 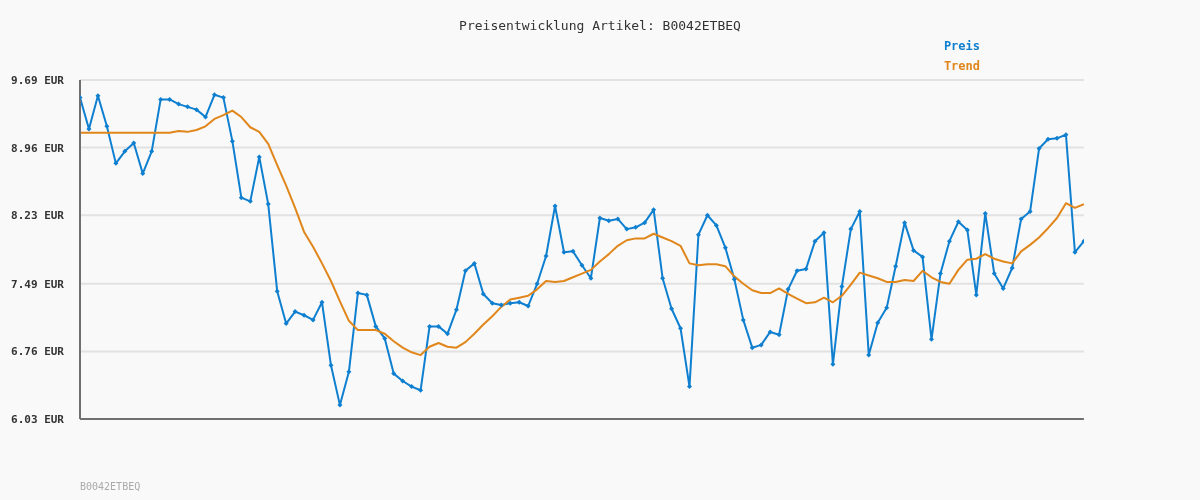 I want to click on y-tick-label: 8.23 EUR, so click(x=38, y=216).